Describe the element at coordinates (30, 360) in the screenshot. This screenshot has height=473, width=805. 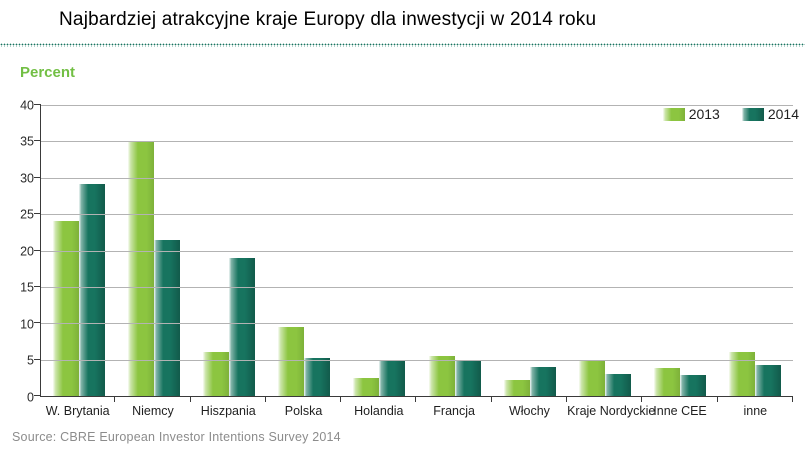
I see `y-tick-label-5: 5` at that location.